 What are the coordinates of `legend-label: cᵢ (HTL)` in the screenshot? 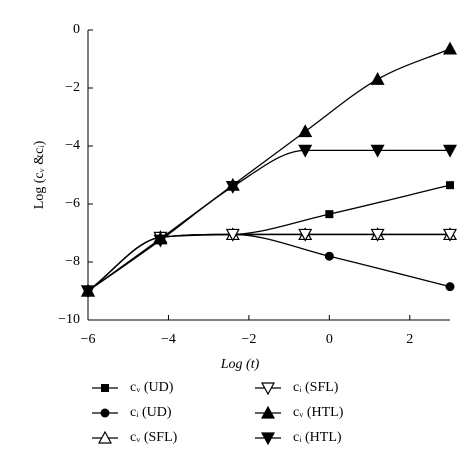 It's located at (317, 437).